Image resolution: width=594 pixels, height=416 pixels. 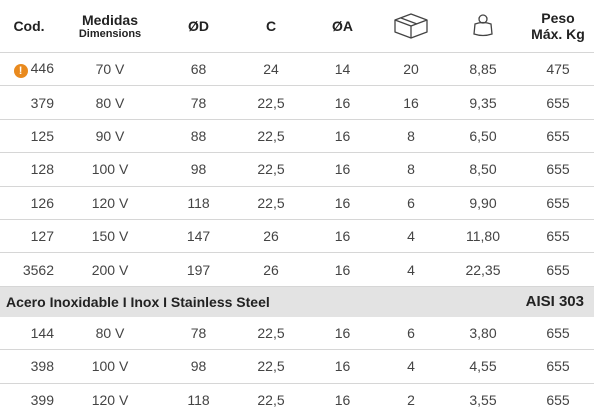 I want to click on cell-weight: 3,80, so click(x=483, y=333).